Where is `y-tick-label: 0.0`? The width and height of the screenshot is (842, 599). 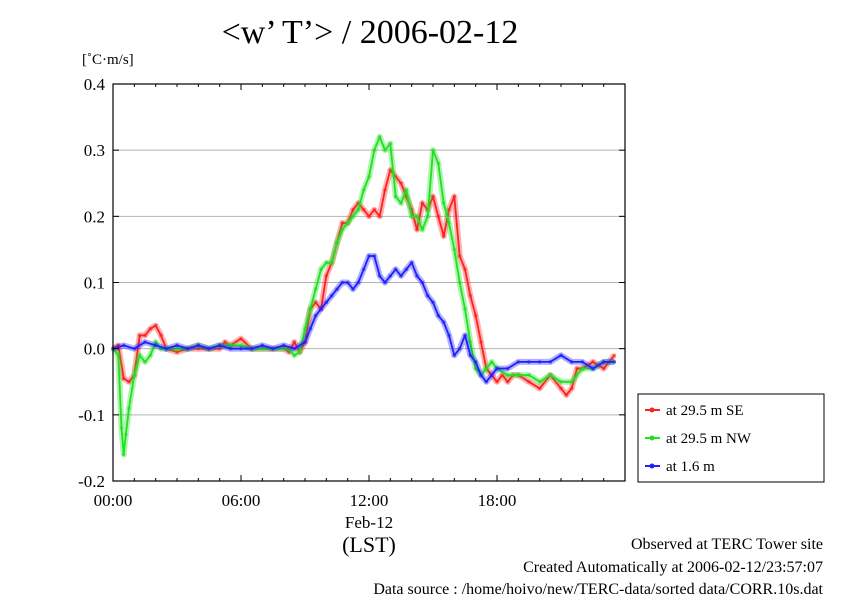
y-tick-label: 0.0 is located at coordinates (94, 349).